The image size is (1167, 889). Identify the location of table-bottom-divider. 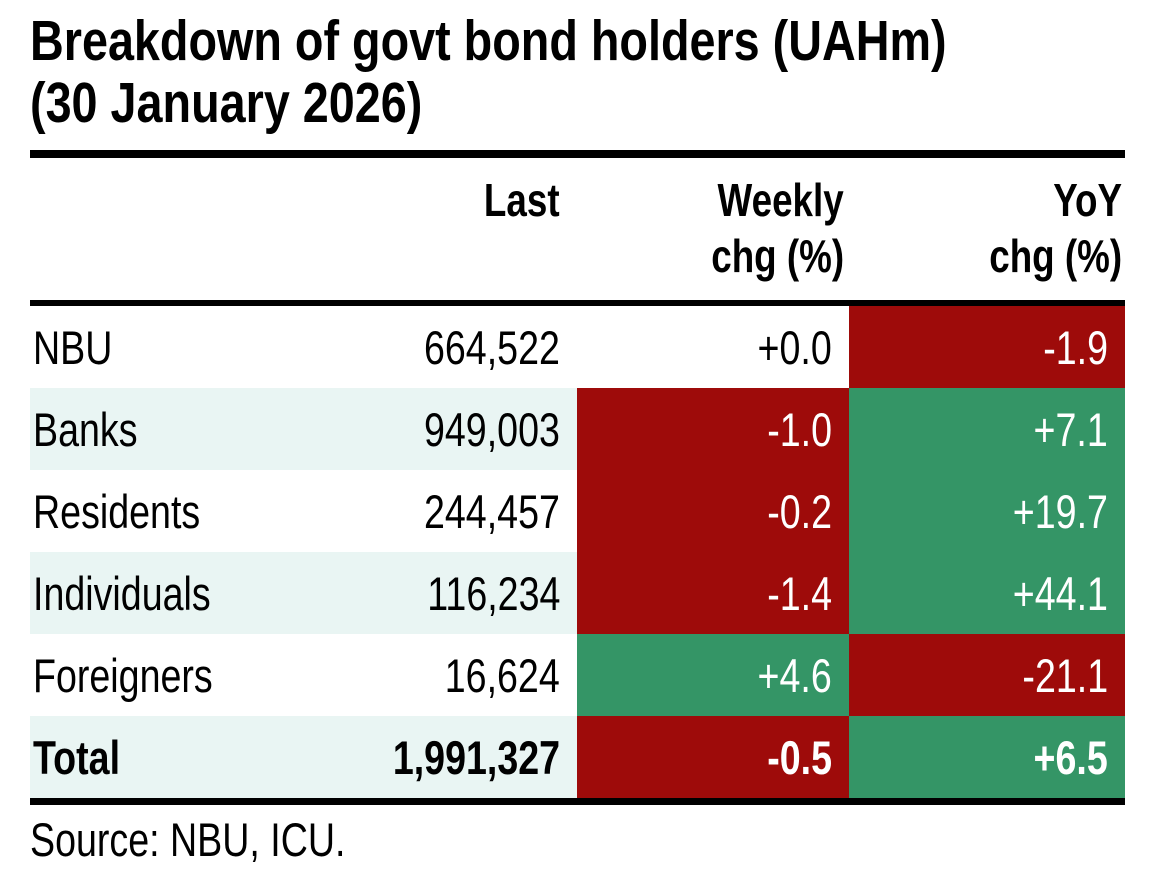
(577, 801).